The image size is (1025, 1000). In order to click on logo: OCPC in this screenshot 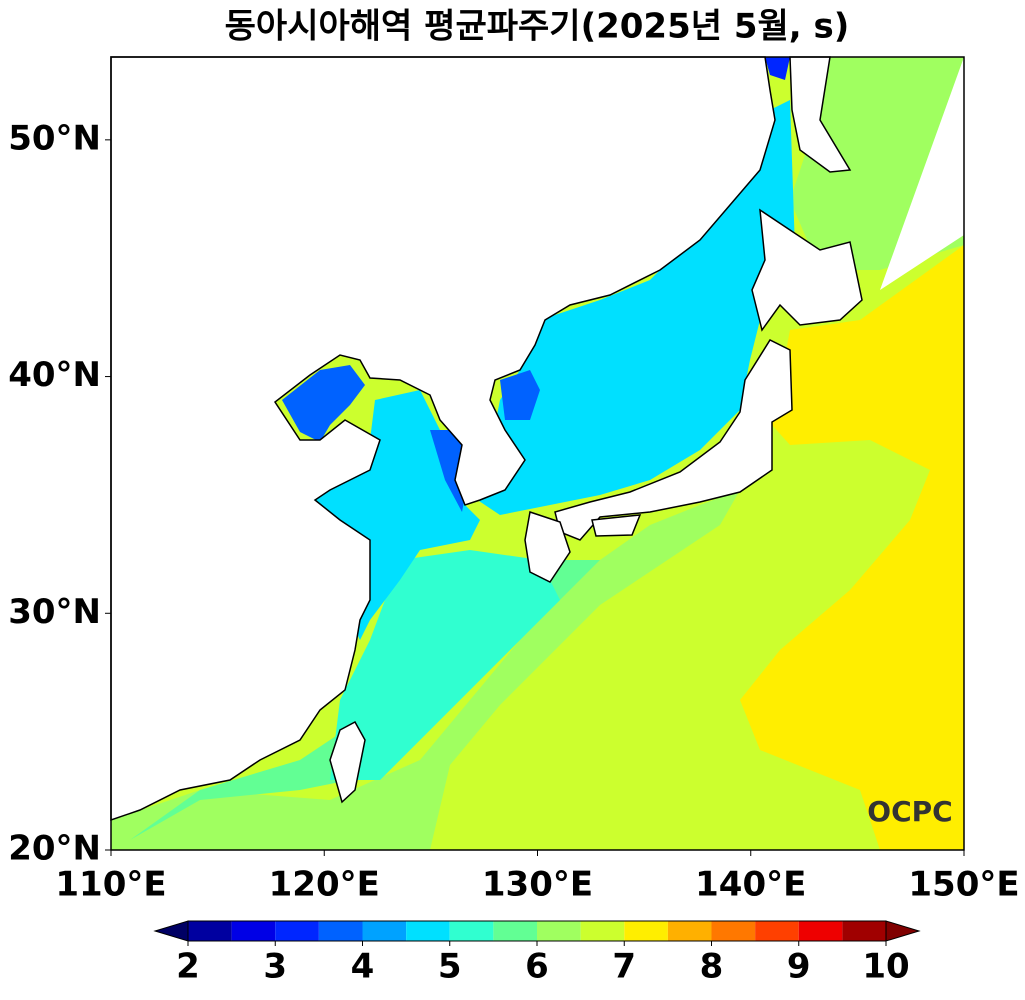, I will do `click(909, 811)`.